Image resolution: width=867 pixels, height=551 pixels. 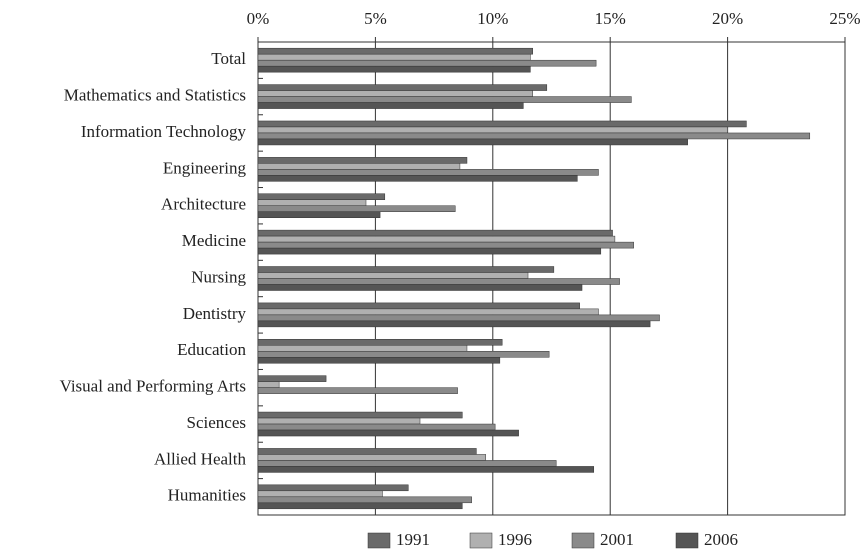 What do you see at coordinates (721, 539) in the screenshot?
I see `legend-label: 2006` at bounding box center [721, 539].